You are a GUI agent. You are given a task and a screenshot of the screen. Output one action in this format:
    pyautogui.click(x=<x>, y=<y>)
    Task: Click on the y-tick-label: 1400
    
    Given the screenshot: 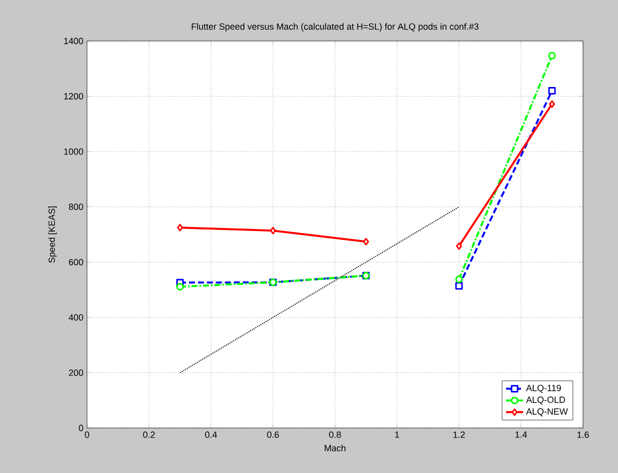 What is the action you would take?
    pyautogui.click(x=74, y=41)
    